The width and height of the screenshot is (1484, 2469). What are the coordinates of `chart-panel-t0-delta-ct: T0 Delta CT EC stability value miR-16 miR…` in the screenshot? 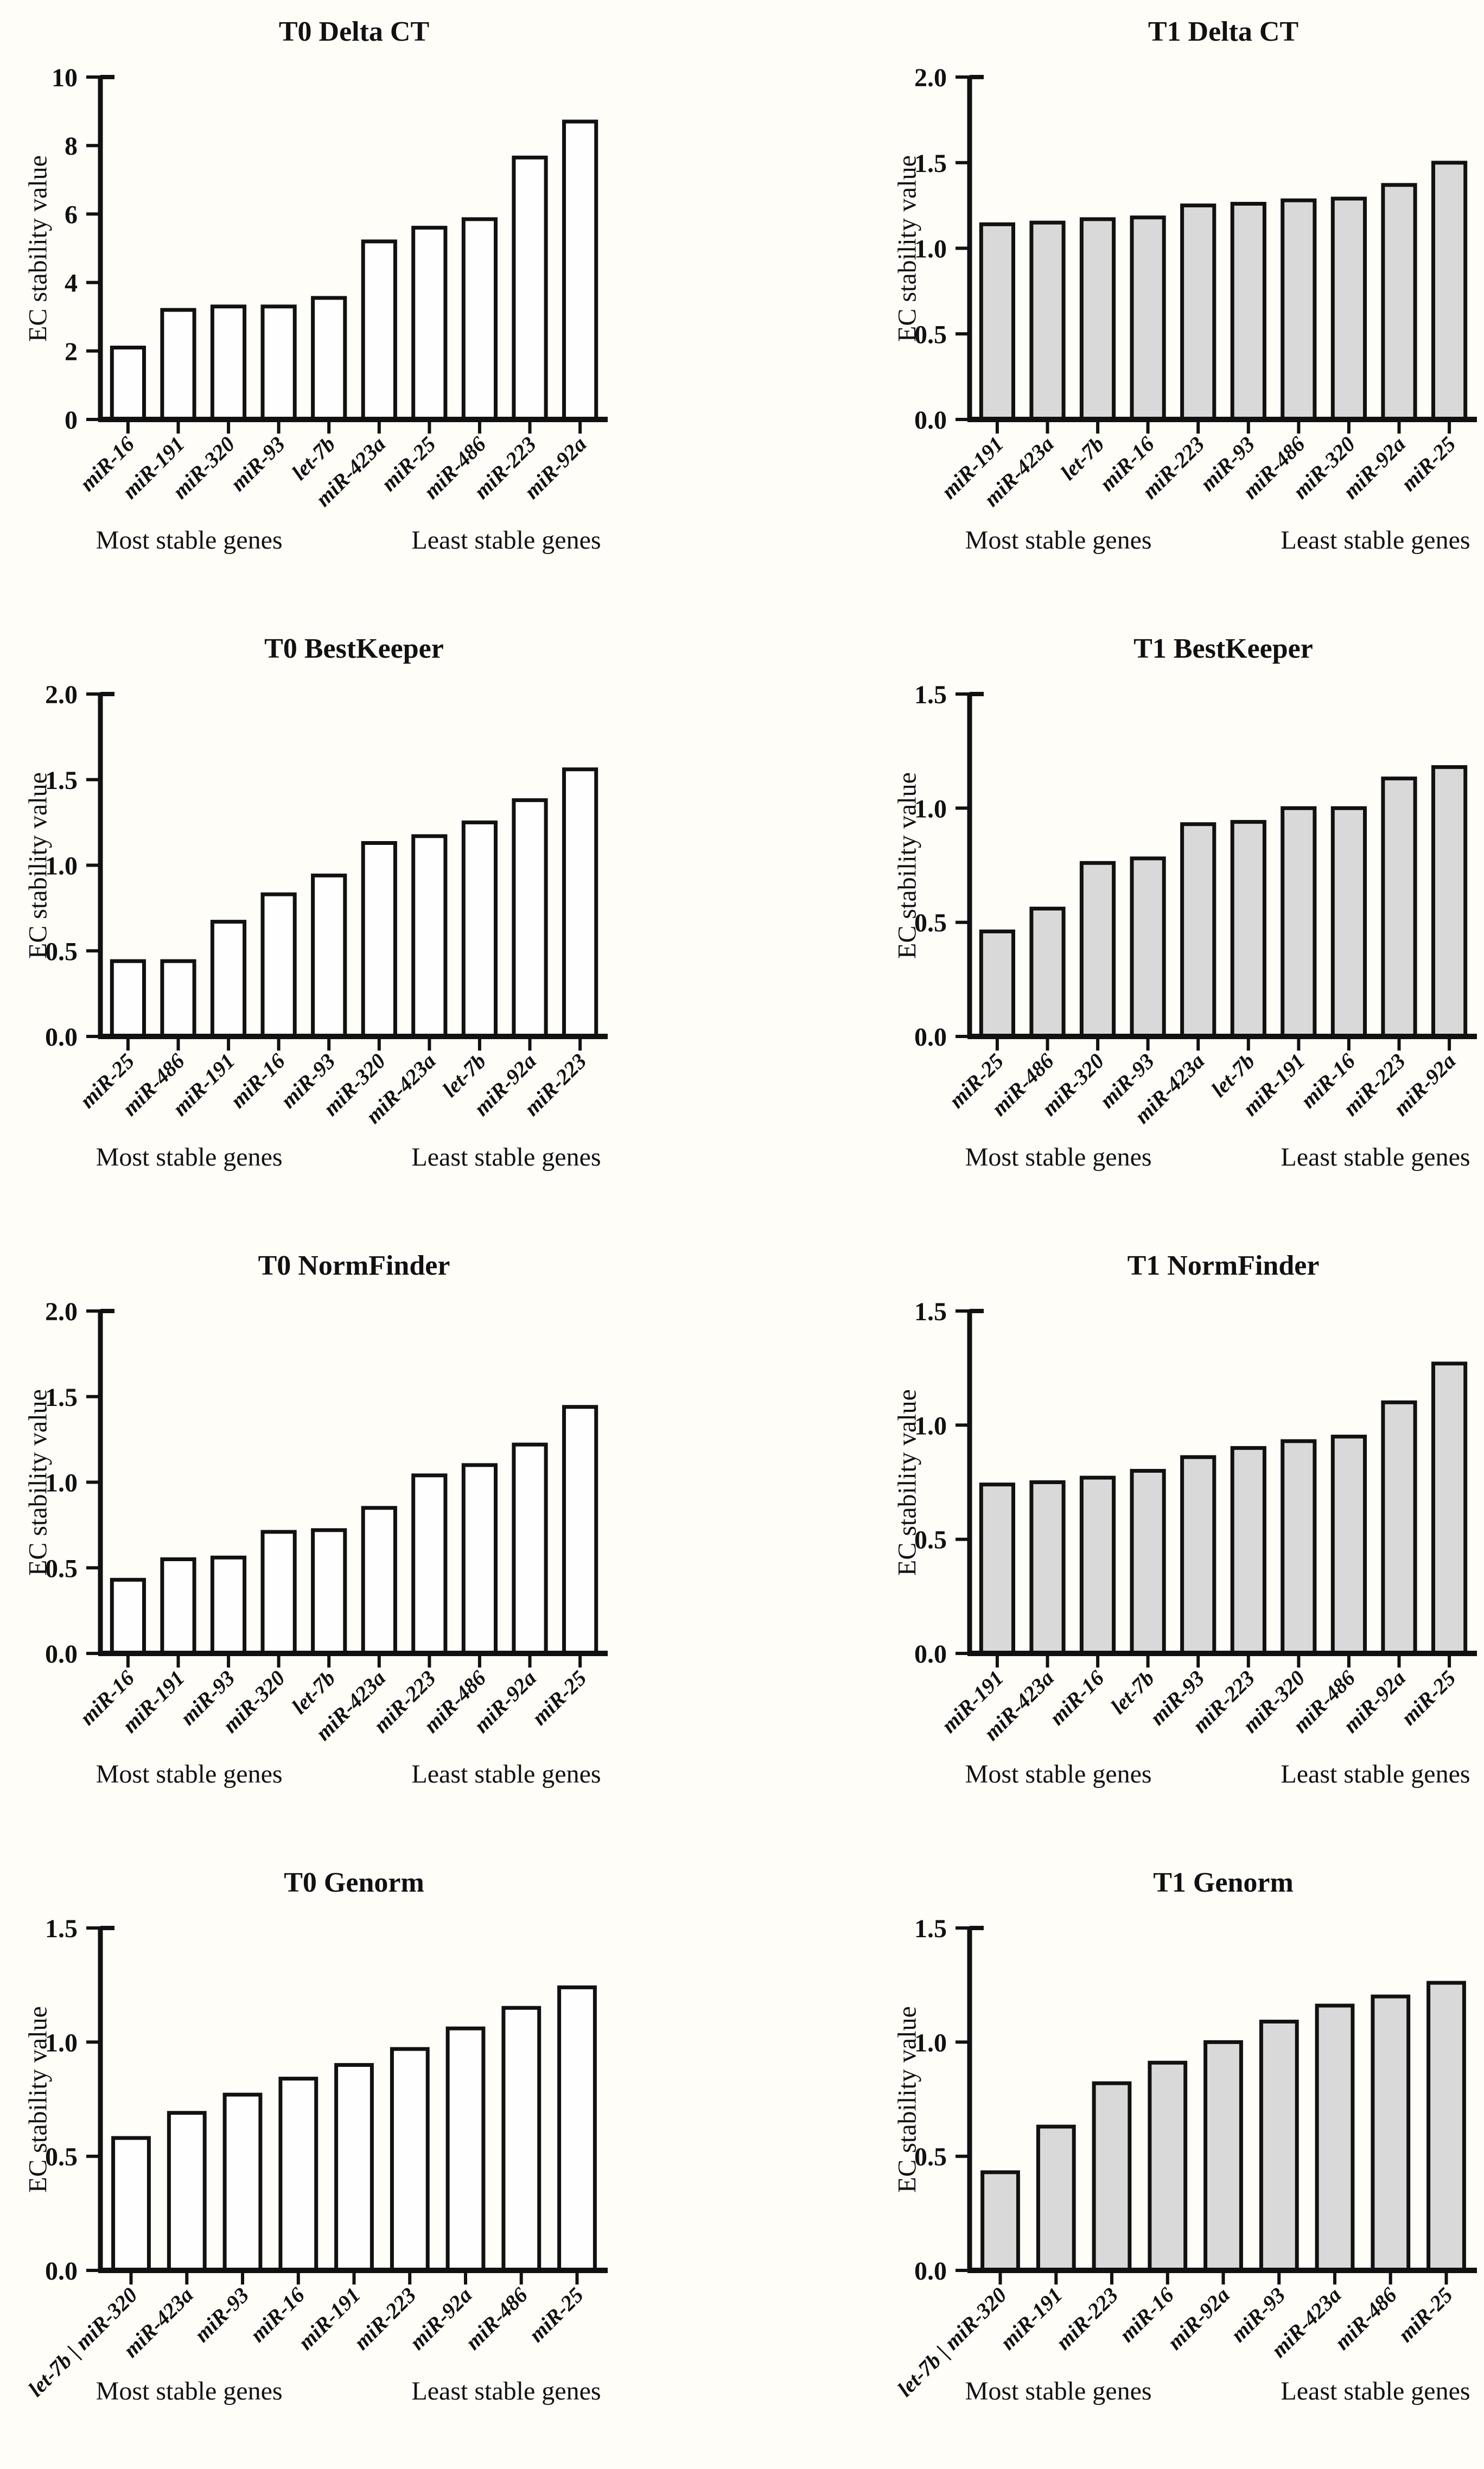 It's located at (371, 308).